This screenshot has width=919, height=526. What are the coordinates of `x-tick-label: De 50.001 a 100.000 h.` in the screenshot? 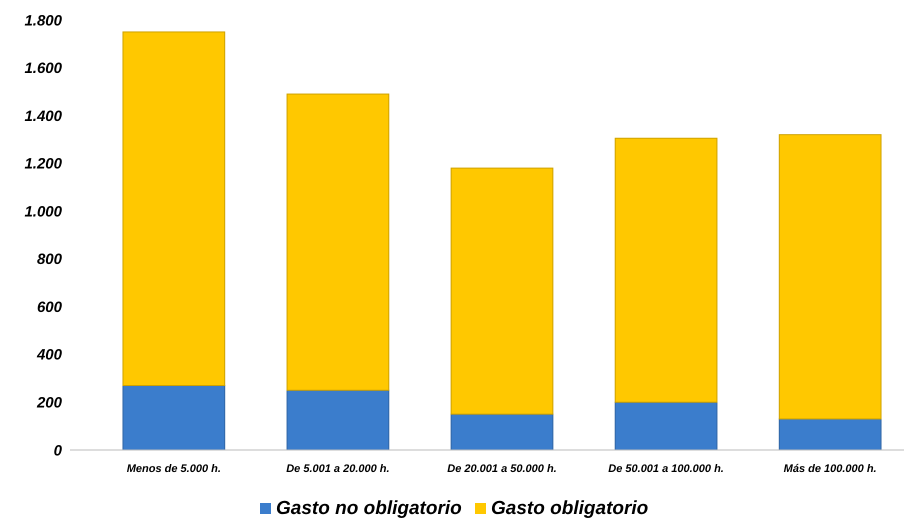 It's located at (666, 469).